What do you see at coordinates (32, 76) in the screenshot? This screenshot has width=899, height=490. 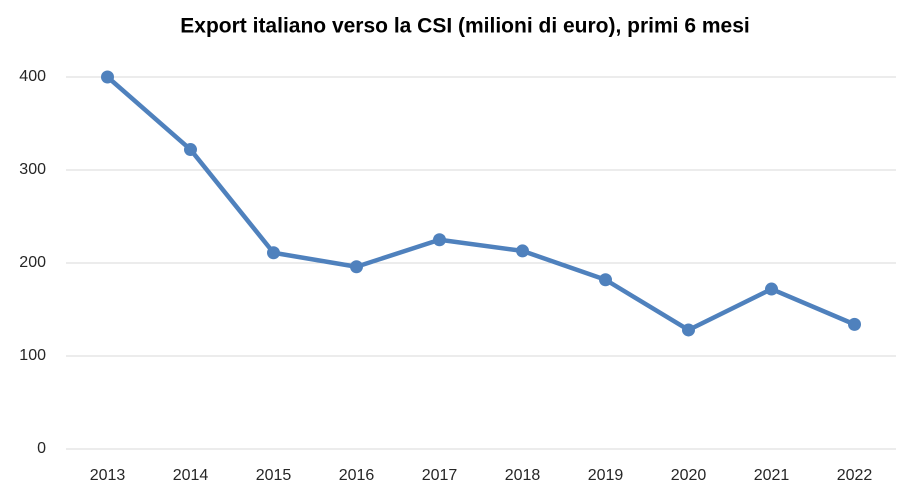 I see `y-tick-label: 400` at bounding box center [32, 76].